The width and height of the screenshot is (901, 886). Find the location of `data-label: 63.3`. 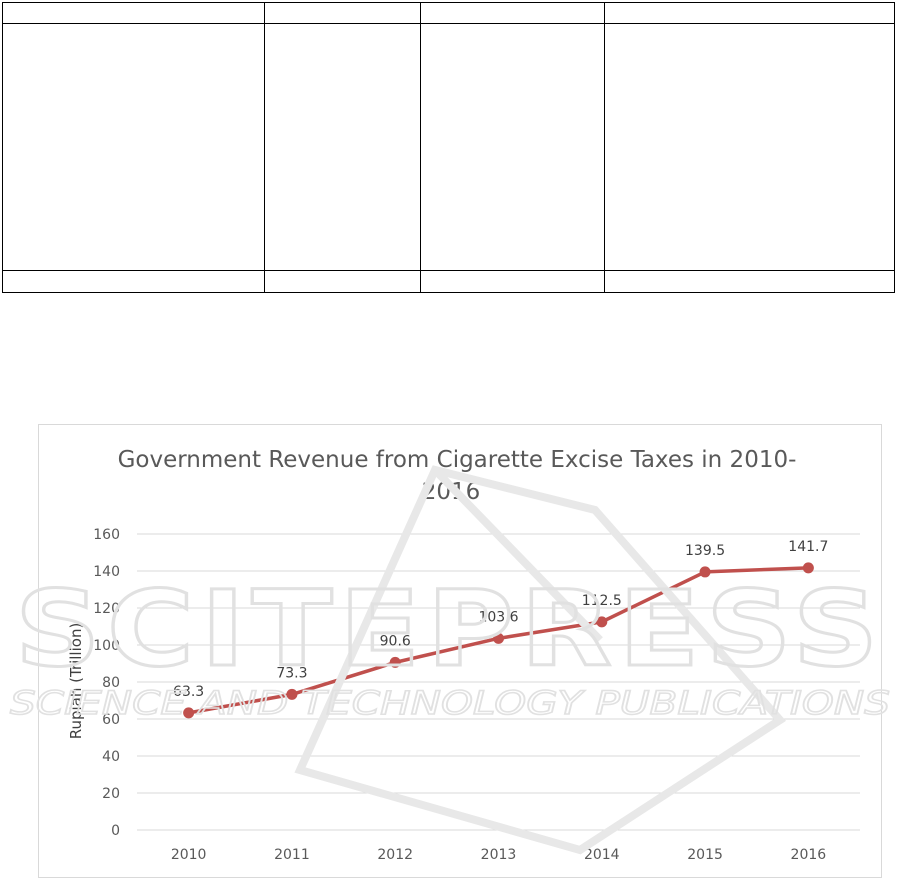

data-label: 63.3 is located at coordinates (188, 692).